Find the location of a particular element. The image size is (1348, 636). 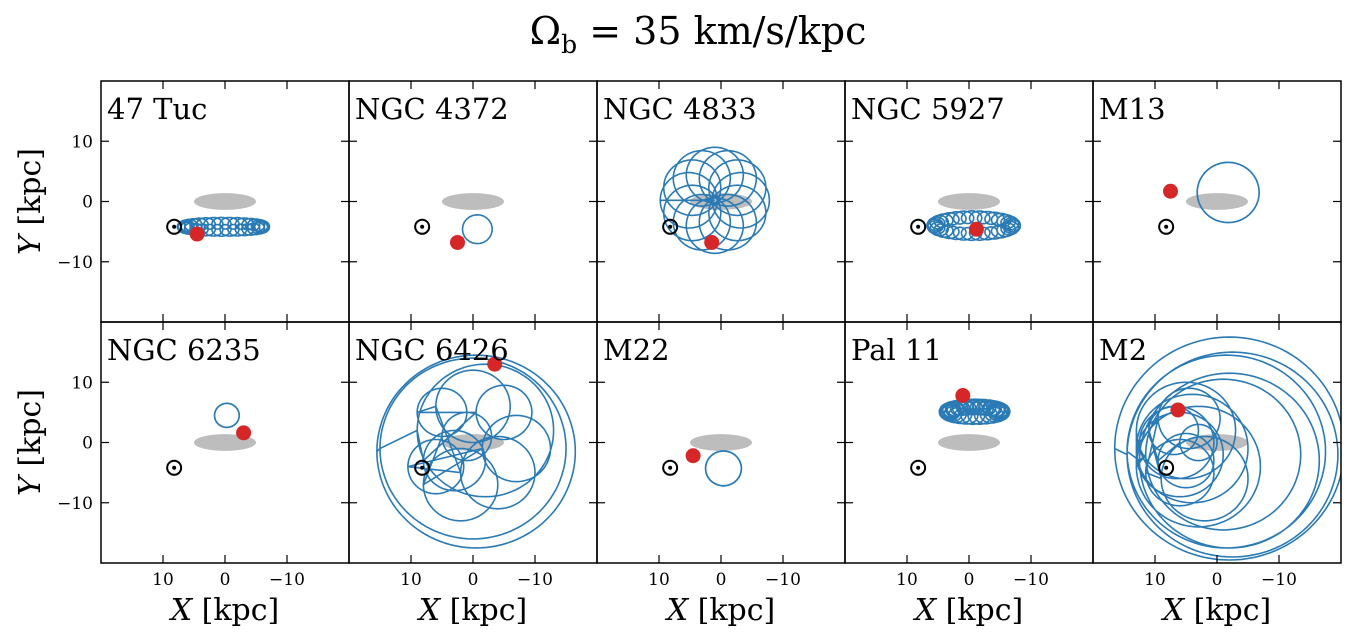

panel-pal-11: 10 0 −10 Pal 11 X [kpc] is located at coordinates (969, 474).